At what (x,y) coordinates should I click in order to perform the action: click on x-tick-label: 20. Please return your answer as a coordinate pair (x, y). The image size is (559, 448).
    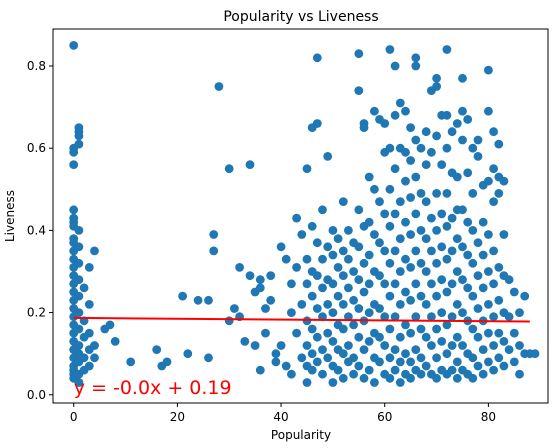
    Looking at the image, I should click on (177, 417).